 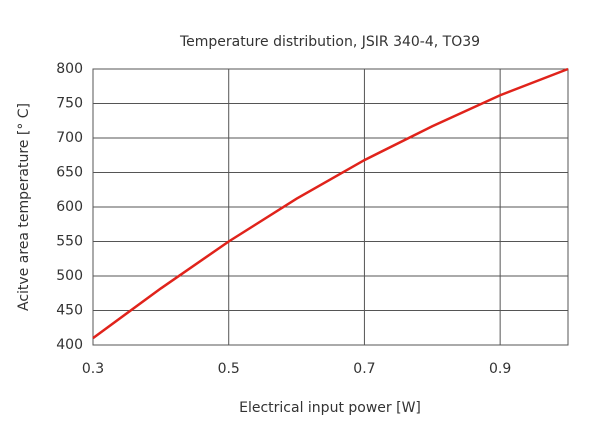 What do you see at coordinates (364, 369) in the screenshot?
I see `x-tick-label: 0.7` at bounding box center [364, 369].